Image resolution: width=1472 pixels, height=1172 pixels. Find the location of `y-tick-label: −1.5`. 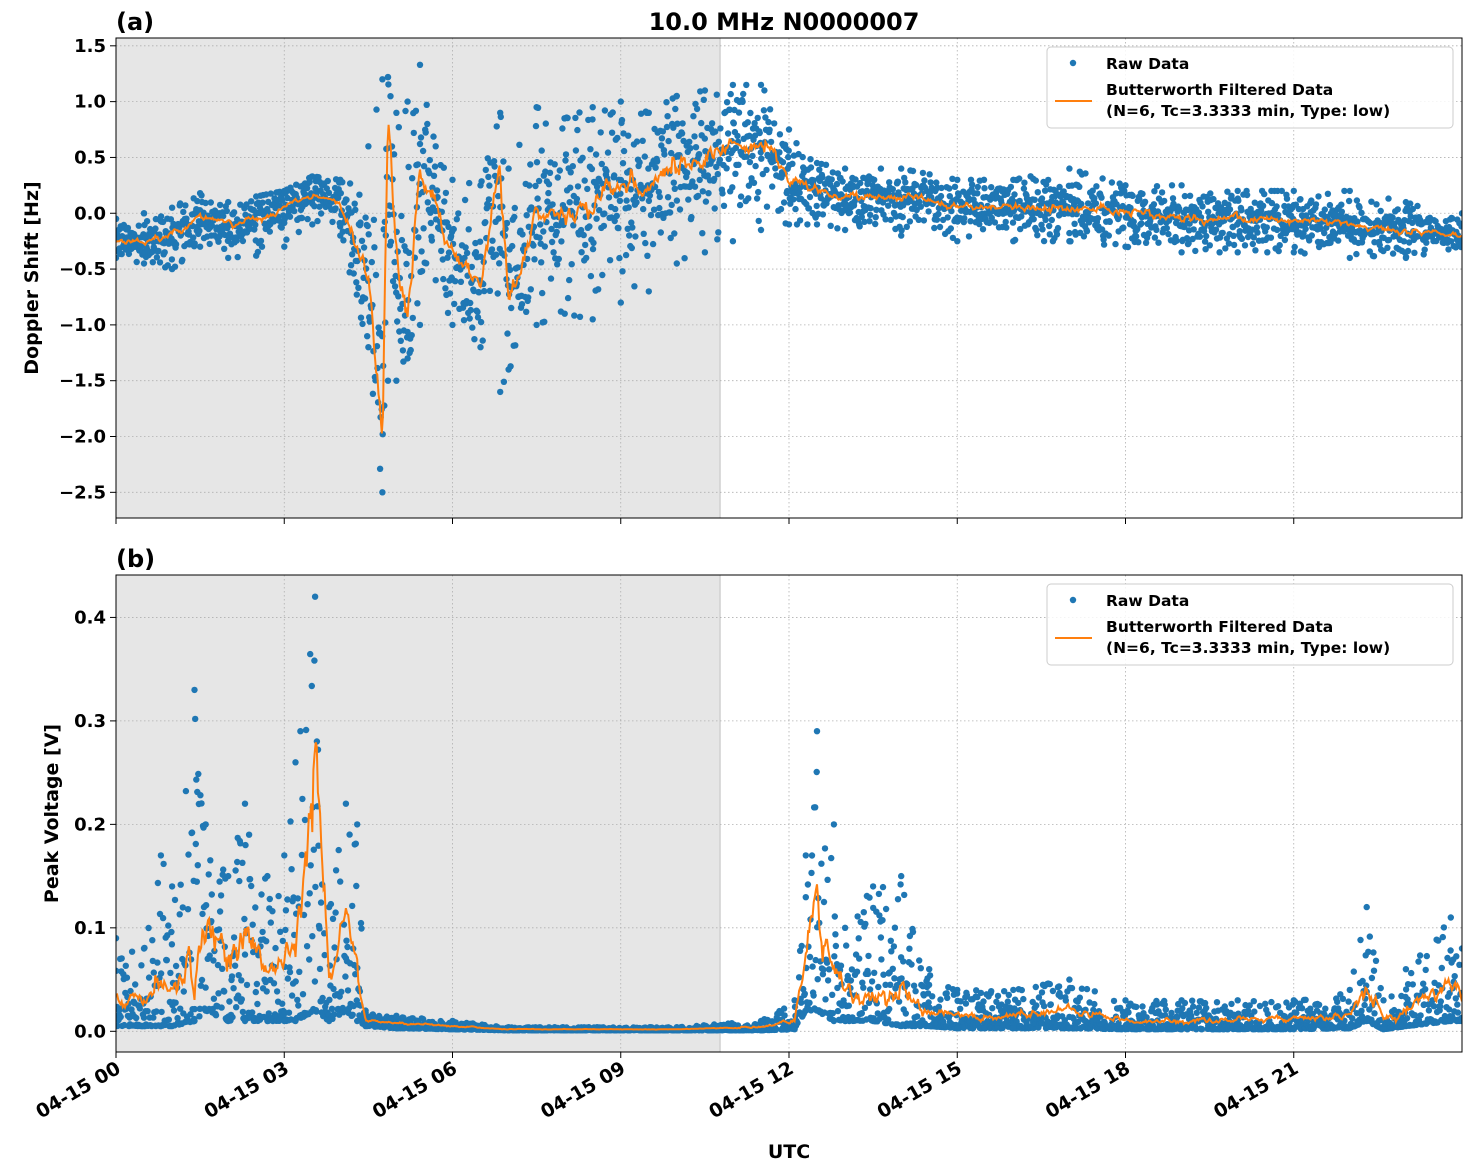

y-tick-label: −1.5 is located at coordinates (82, 381).